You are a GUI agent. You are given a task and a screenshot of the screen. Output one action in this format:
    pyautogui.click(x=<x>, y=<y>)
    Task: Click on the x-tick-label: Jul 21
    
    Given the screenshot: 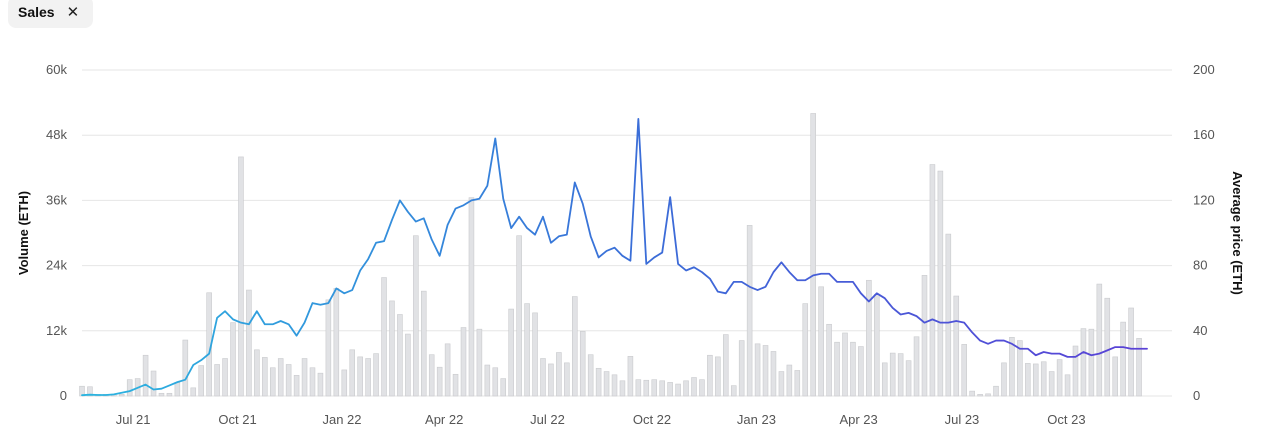 What is the action you would take?
    pyautogui.click(x=133, y=419)
    